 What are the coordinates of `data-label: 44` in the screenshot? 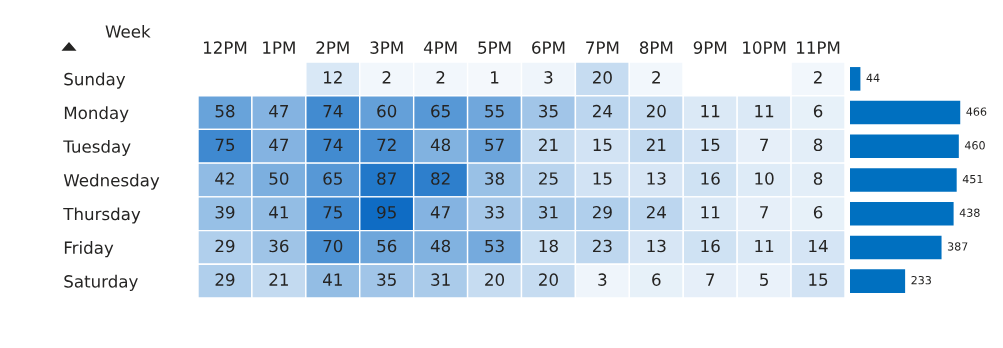 It's located at (873, 77).